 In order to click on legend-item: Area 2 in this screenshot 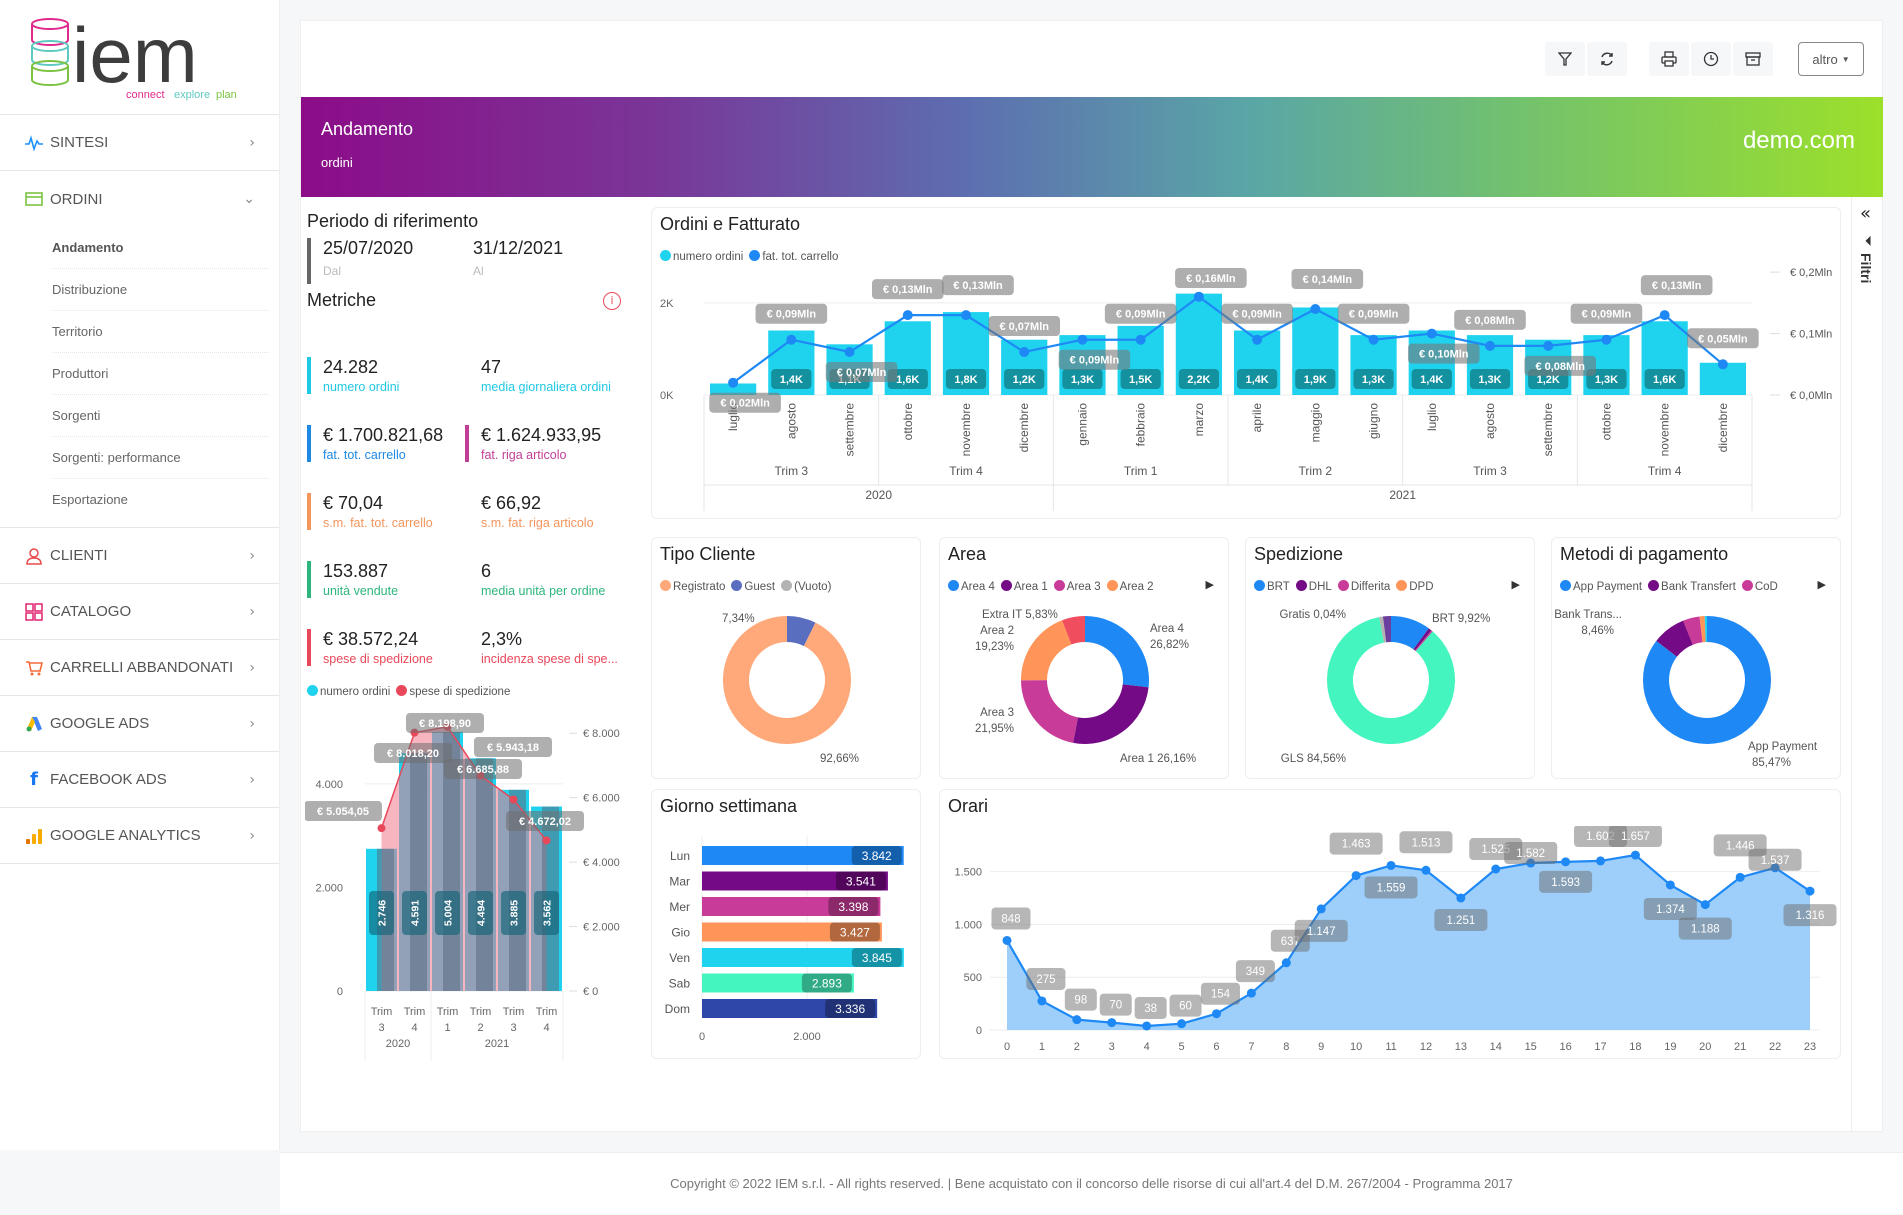, I will do `click(1130, 586)`.